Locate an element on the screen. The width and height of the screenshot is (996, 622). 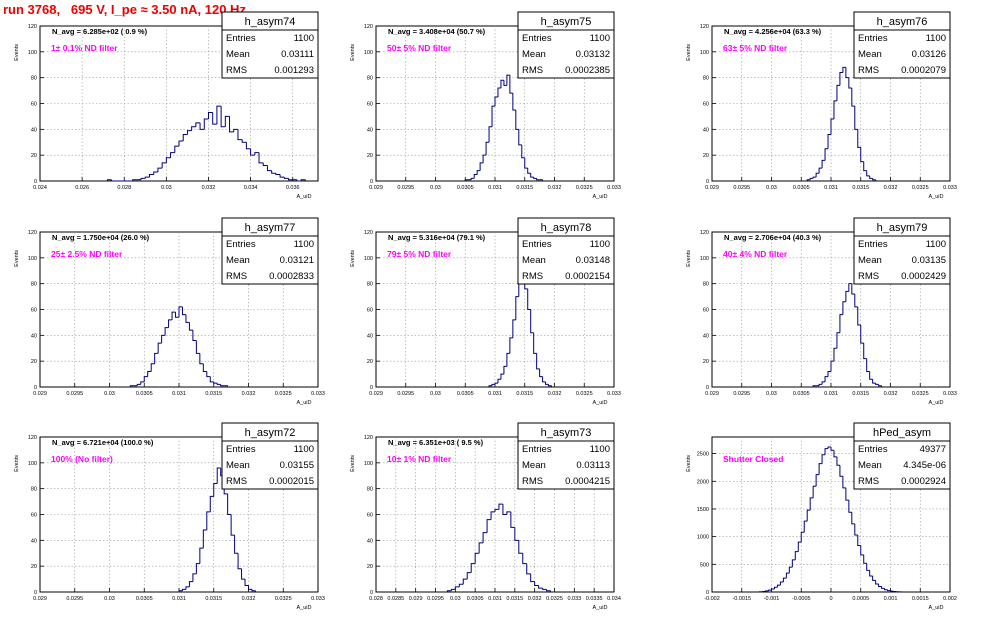
y-tick-label: 100 is located at coordinates (368, 259).